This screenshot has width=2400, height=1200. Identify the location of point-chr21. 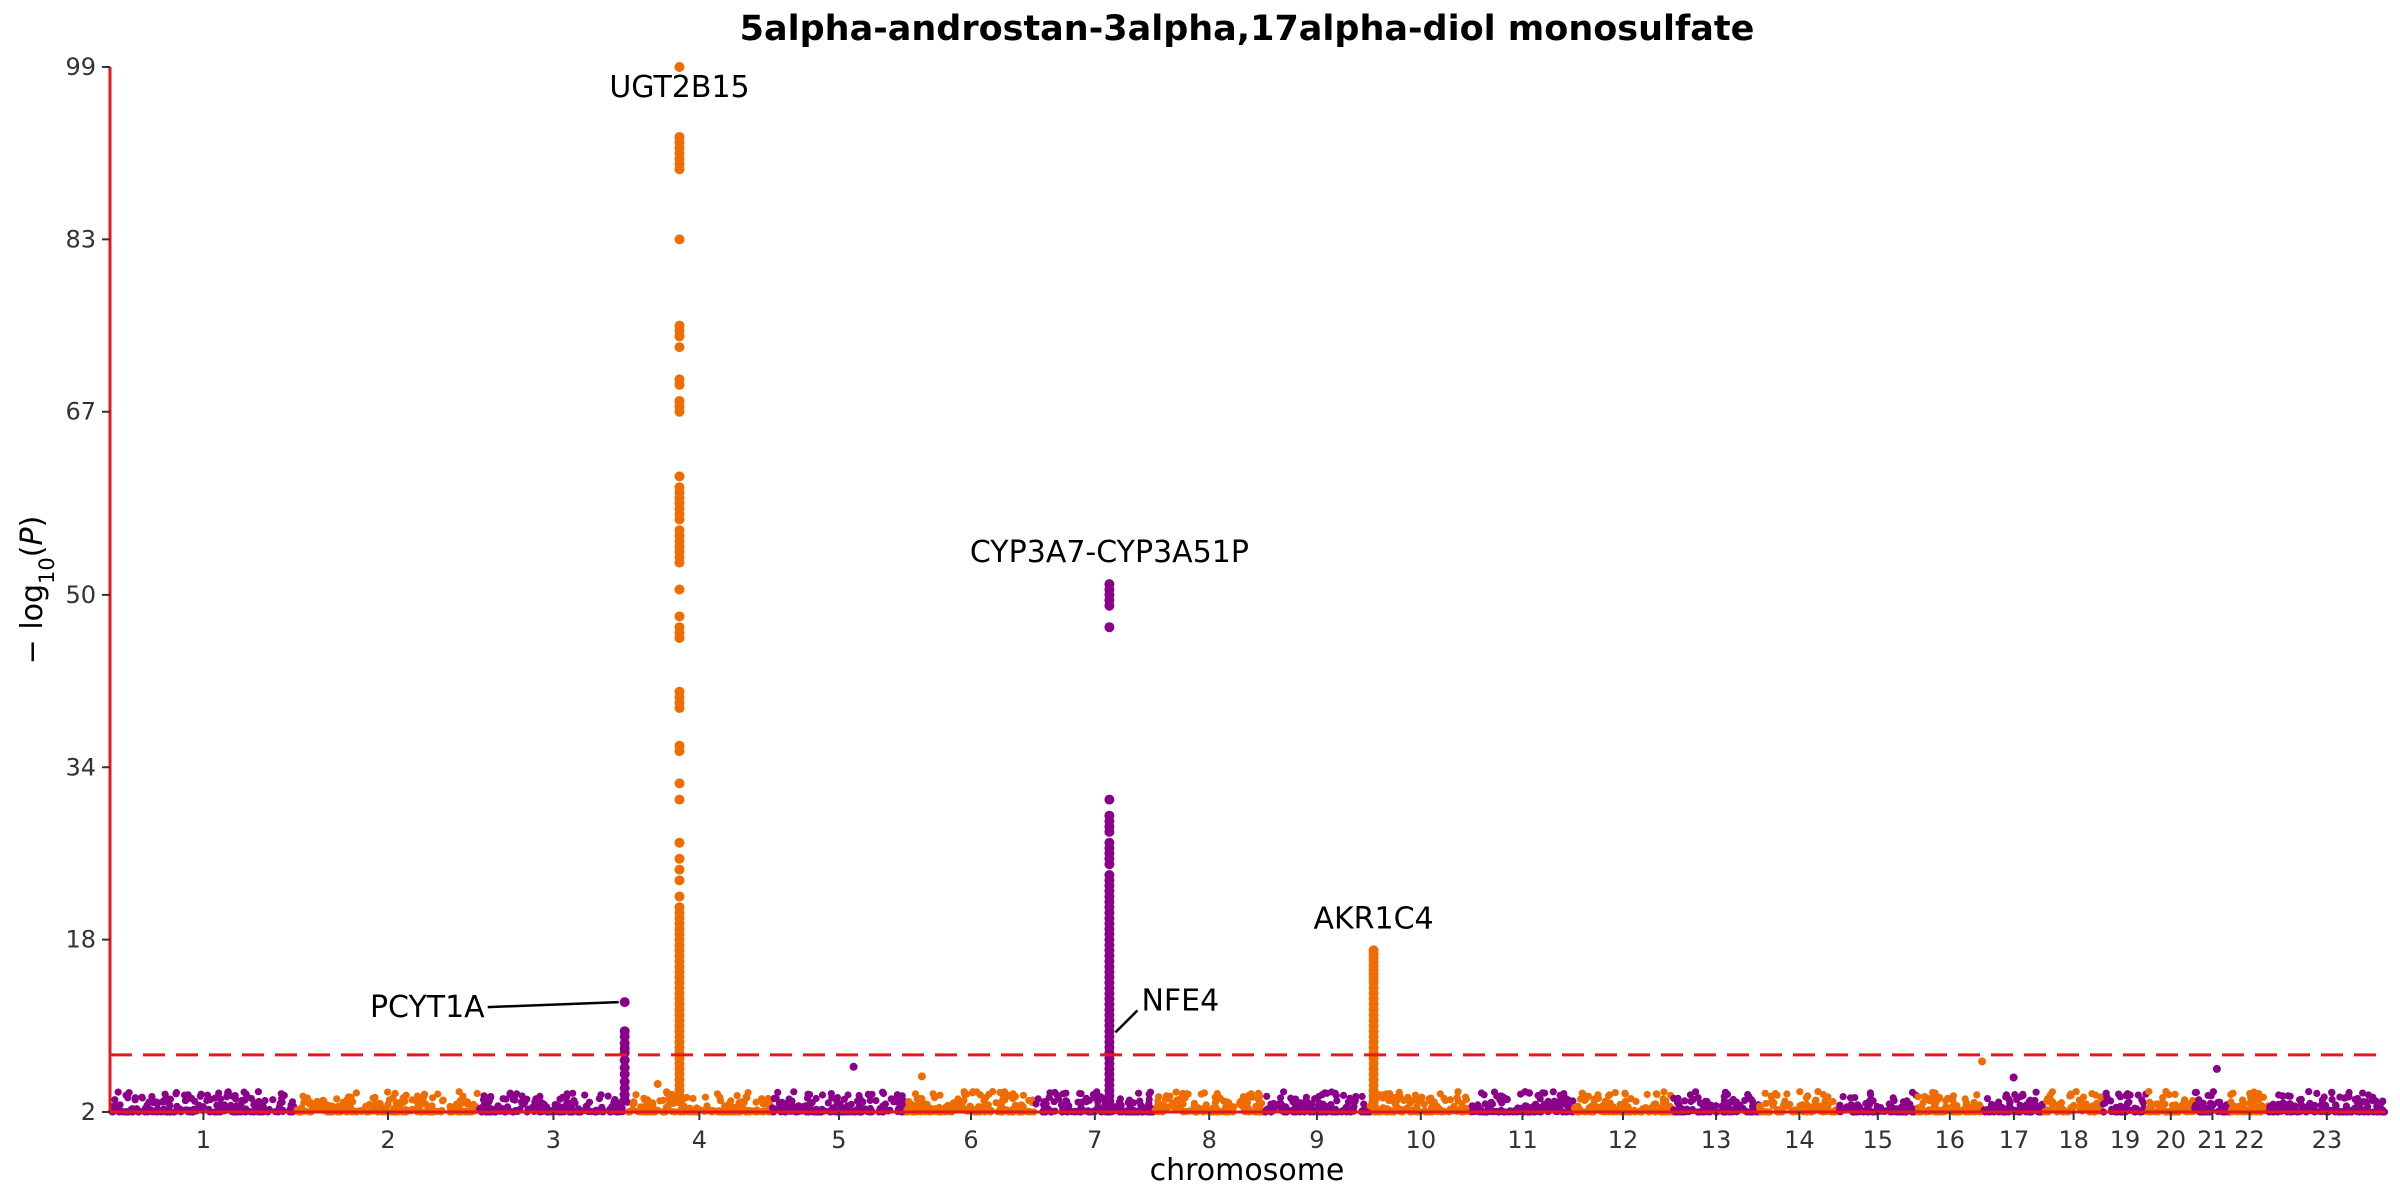
(2221, 1106).